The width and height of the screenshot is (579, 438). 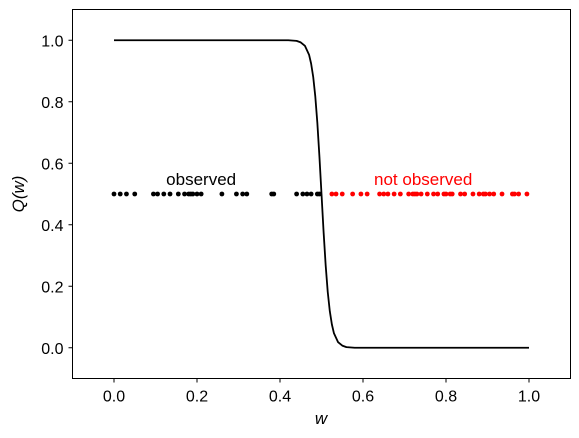 I want to click on annotation-not-observed: not observed, so click(x=423, y=179).